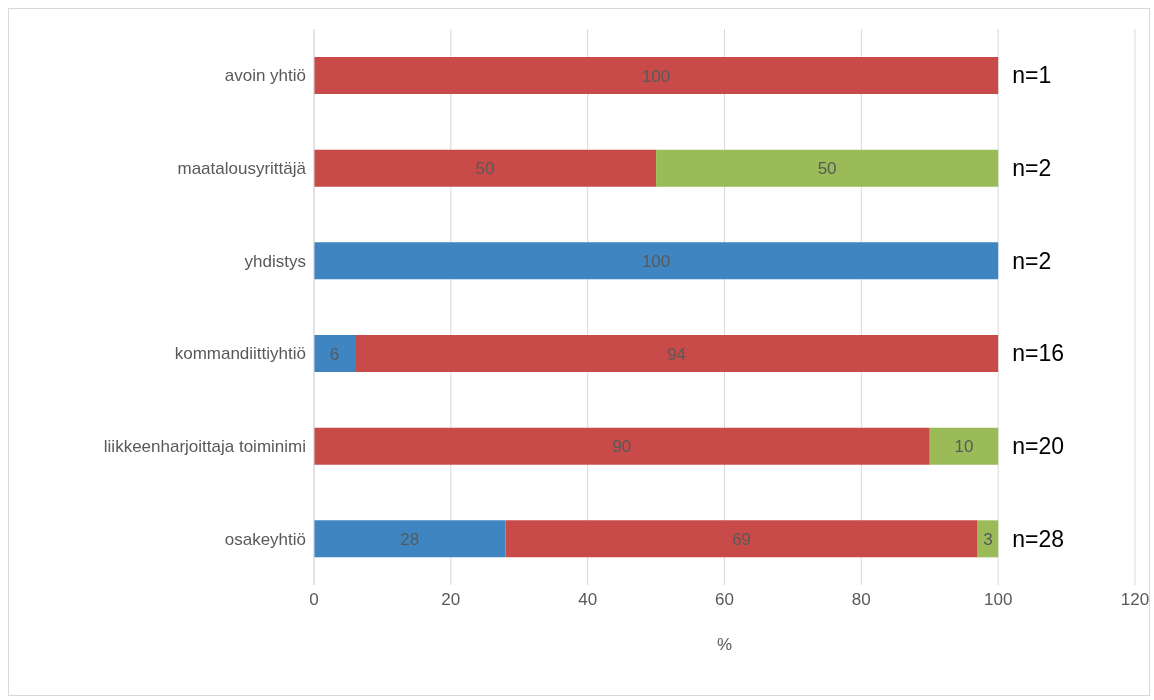 The width and height of the screenshot is (1154, 700). Describe the element at coordinates (1038, 538) in the screenshot. I see `annotation: n=28` at that location.